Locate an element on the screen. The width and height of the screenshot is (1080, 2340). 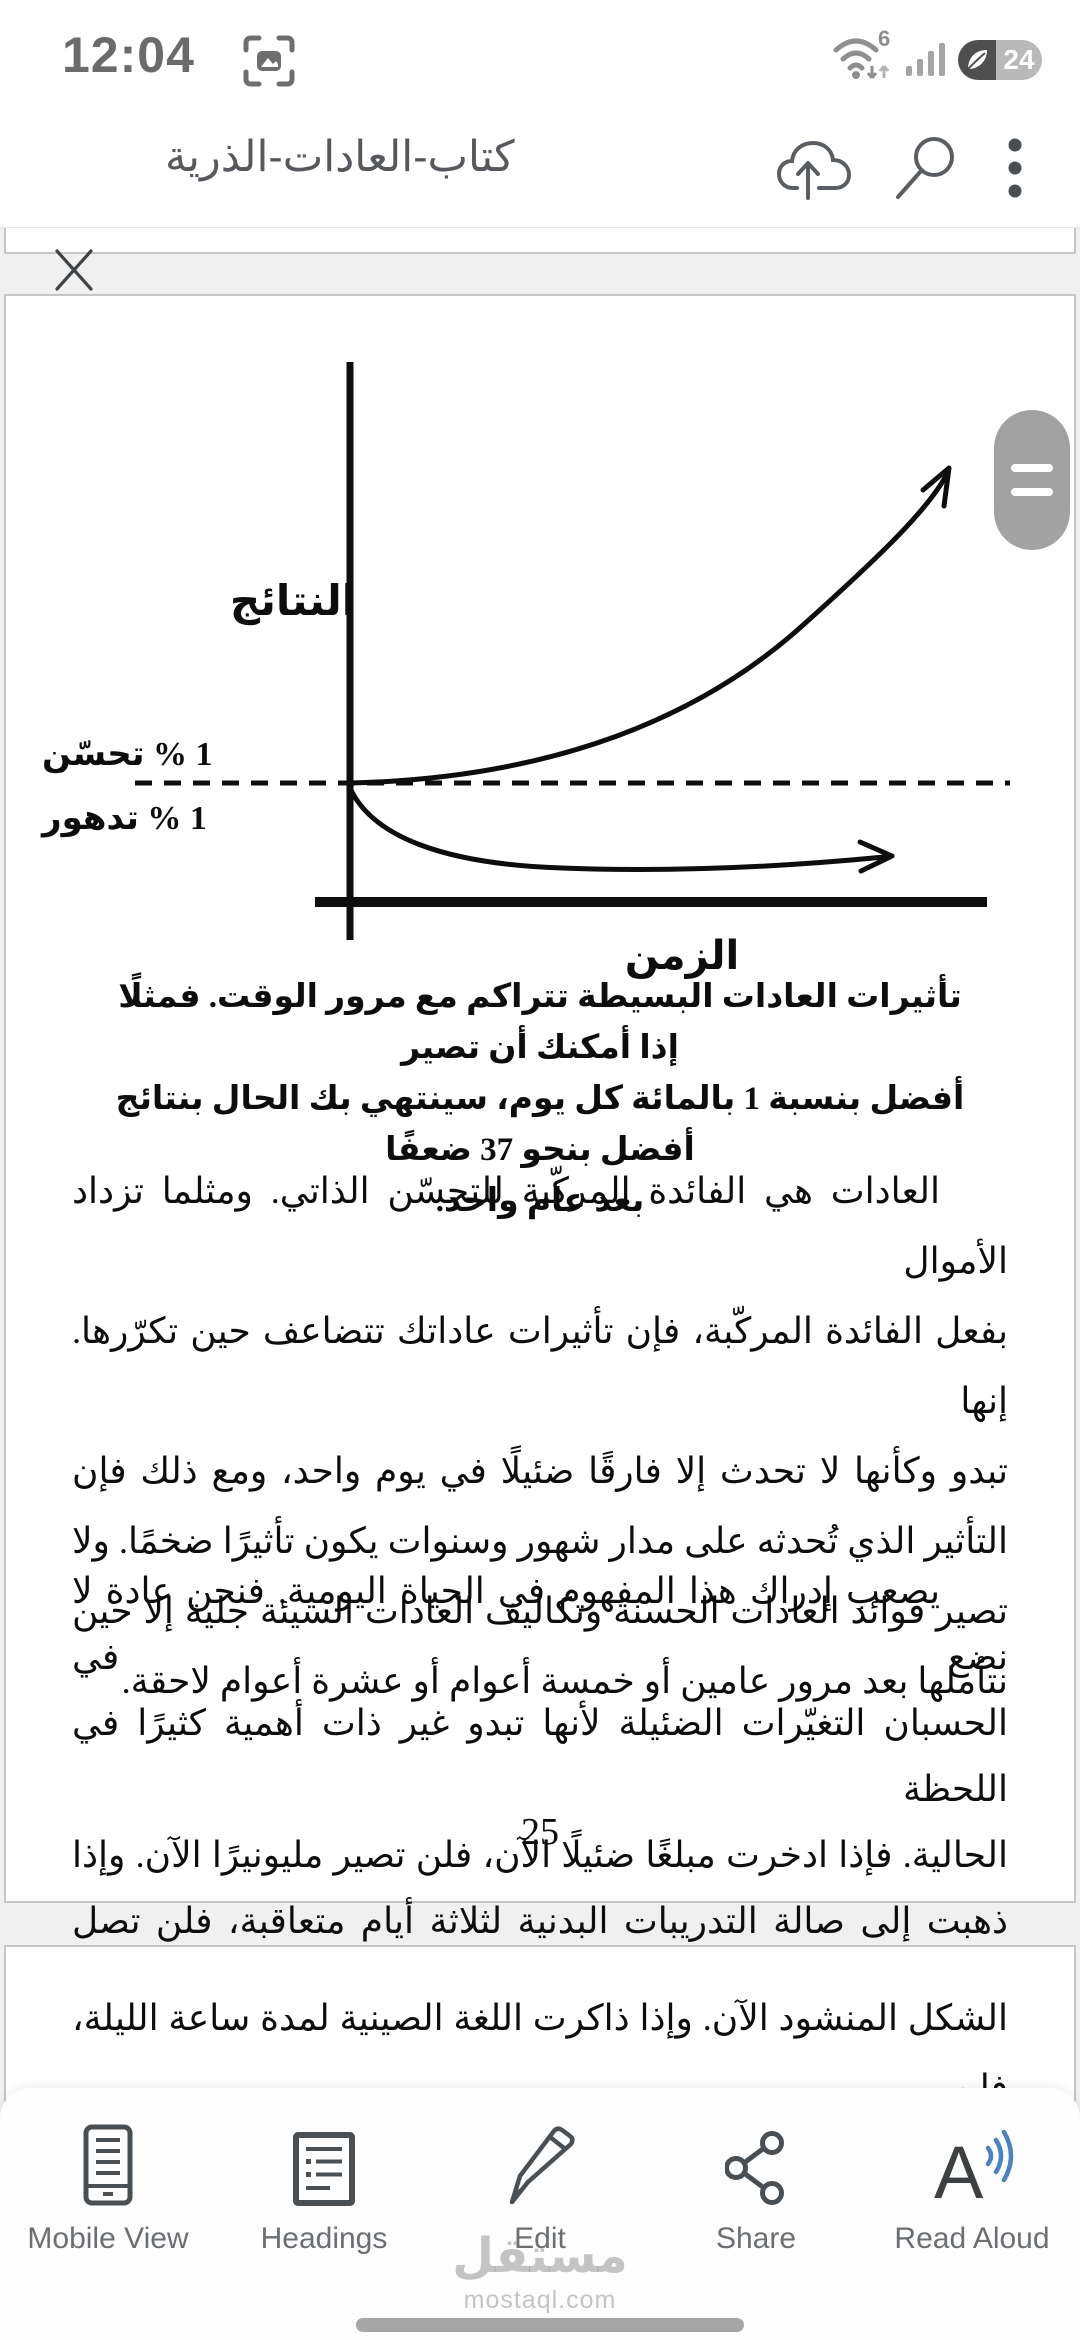
improvement-arrowhead is located at coordinates (936, 487).